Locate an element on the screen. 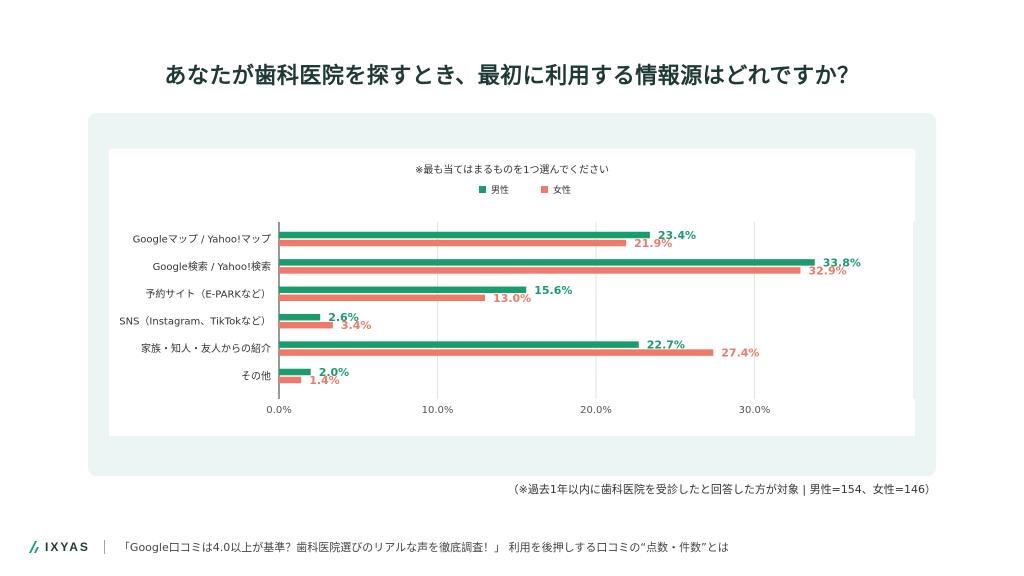  value-label-female-4: 27.4% is located at coordinates (740, 353).